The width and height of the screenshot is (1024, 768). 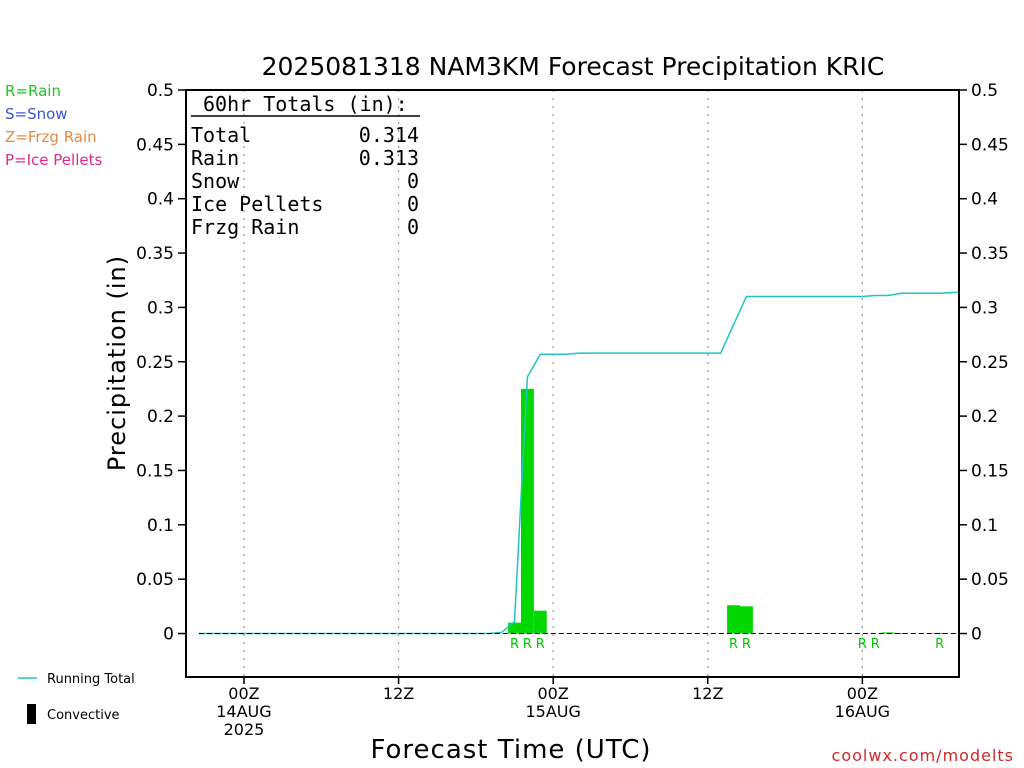 I want to click on y-tick-label-right: 0.4, so click(x=984, y=200).